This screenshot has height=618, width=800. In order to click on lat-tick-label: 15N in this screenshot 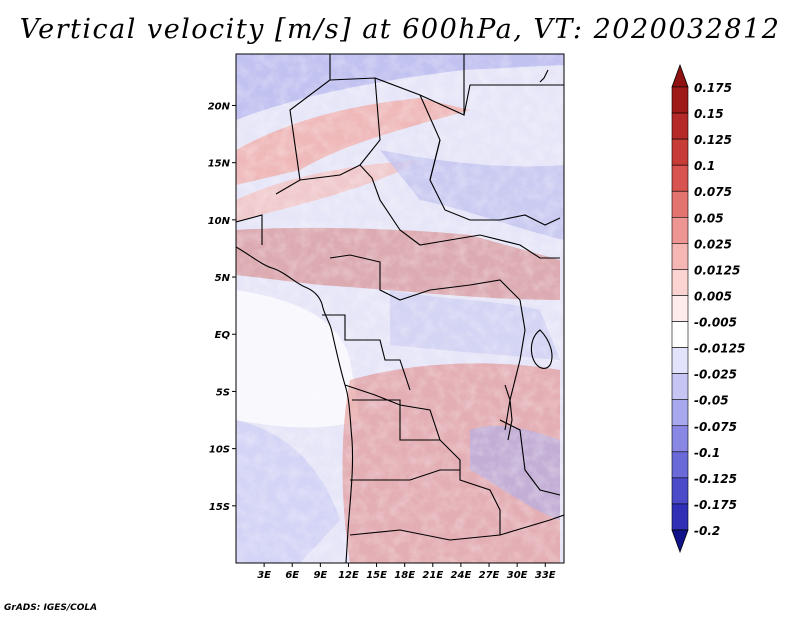, I will do `click(219, 164)`.